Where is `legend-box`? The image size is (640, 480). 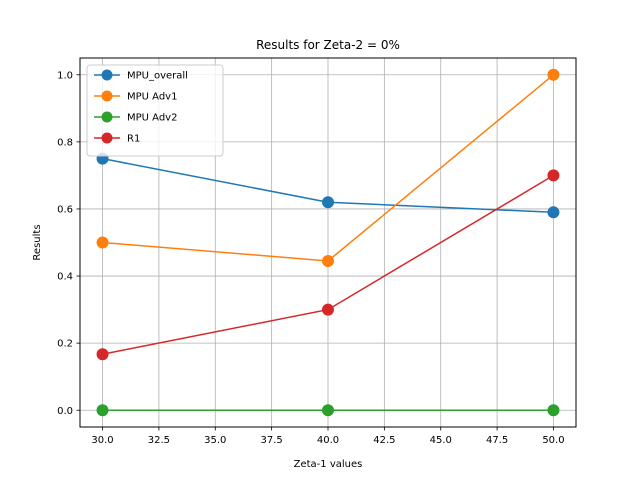 legend-box is located at coordinates (155, 110).